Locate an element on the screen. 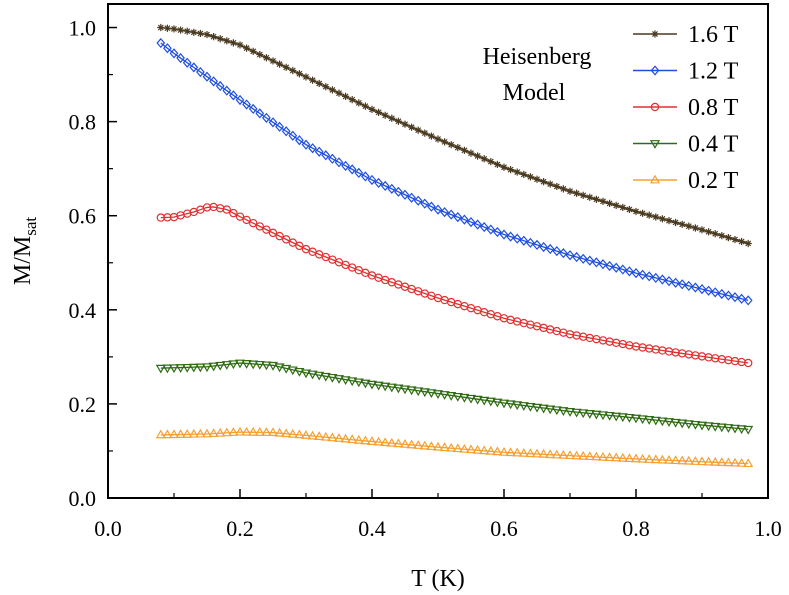 This screenshot has height=595, width=789. x-axis-title: T (K) is located at coordinates (438, 579).